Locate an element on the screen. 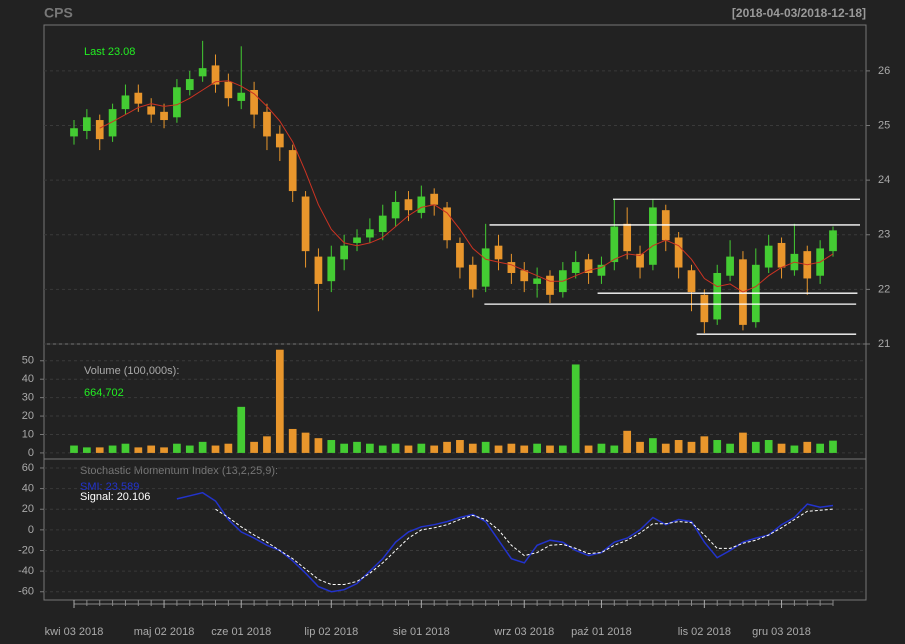 The width and height of the screenshot is (905, 644). legend-entry: Signal: 20.106 is located at coordinates (115, 497).